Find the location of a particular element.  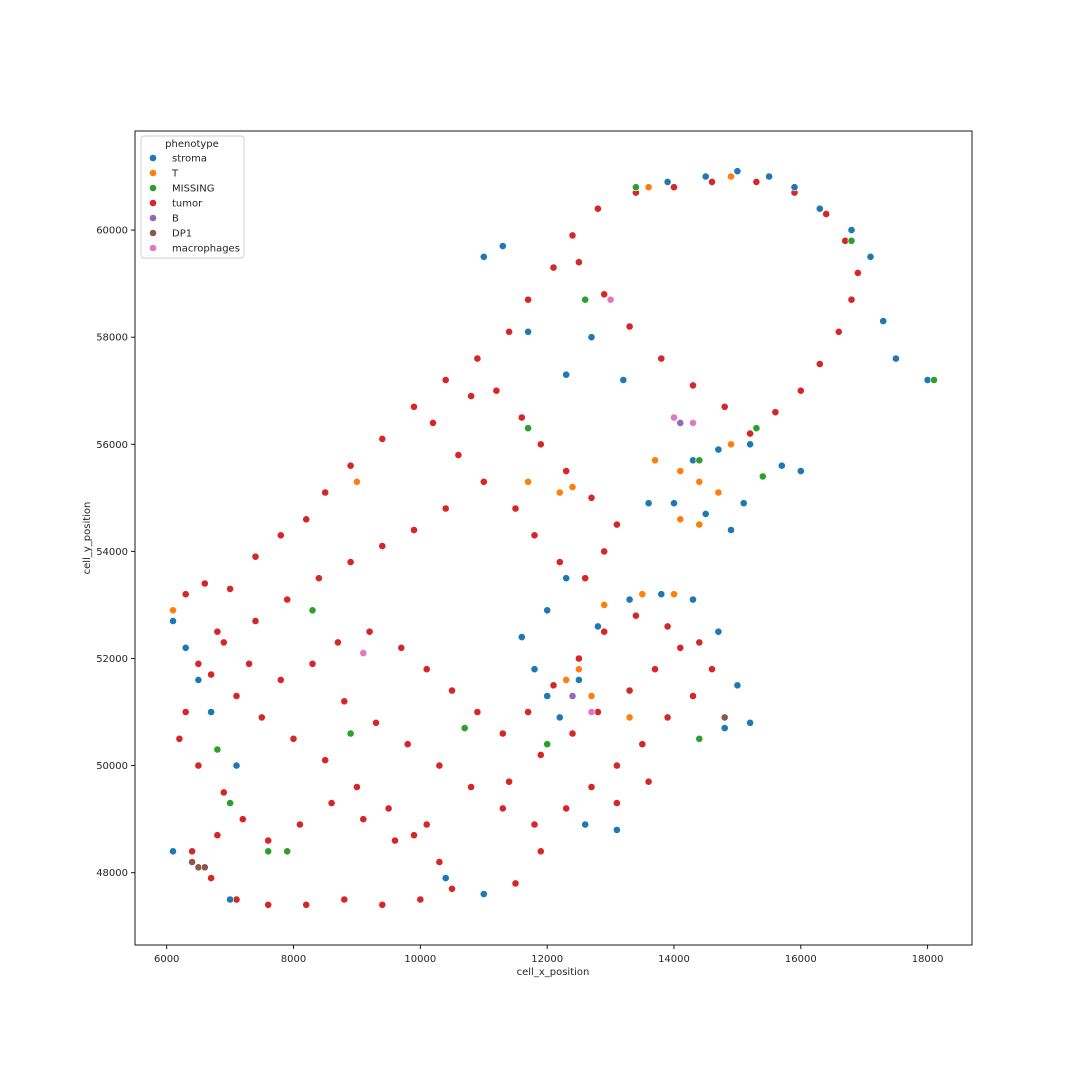

legend-box is located at coordinates (192, 197).